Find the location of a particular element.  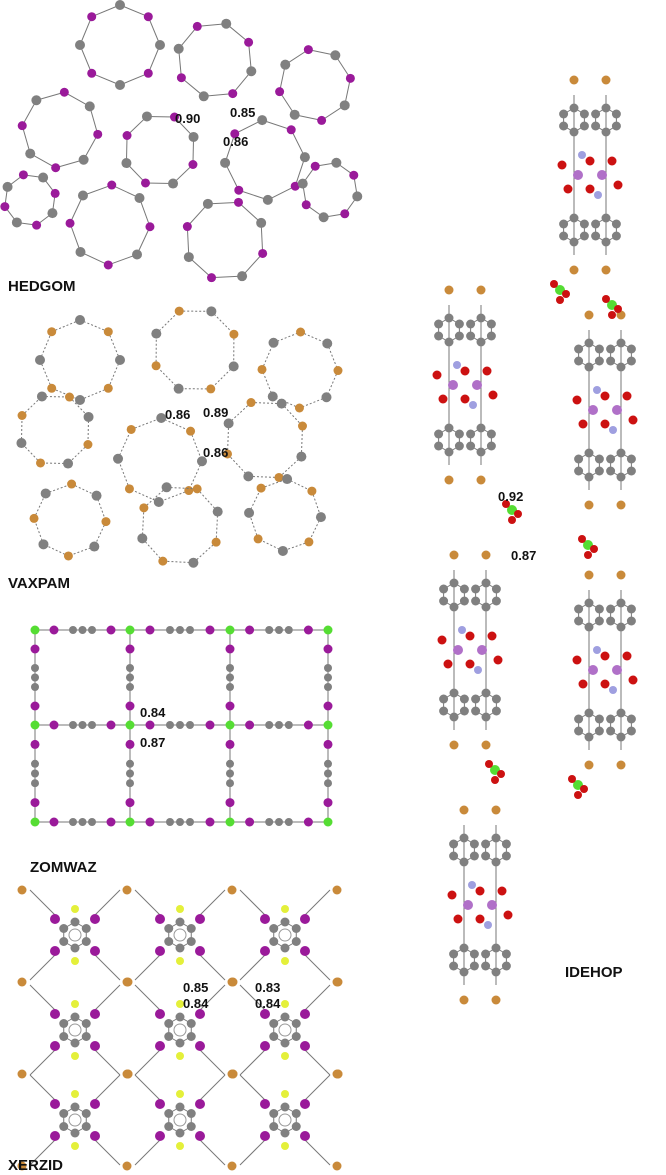

distance-label: 0.86 is located at coordinates (215, 452).